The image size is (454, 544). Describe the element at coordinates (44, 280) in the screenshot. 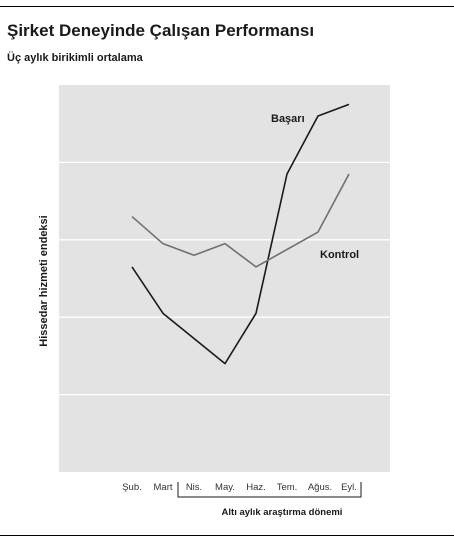

I see `y-axis-label: Hissedar hizmeti endeksi` at that location.